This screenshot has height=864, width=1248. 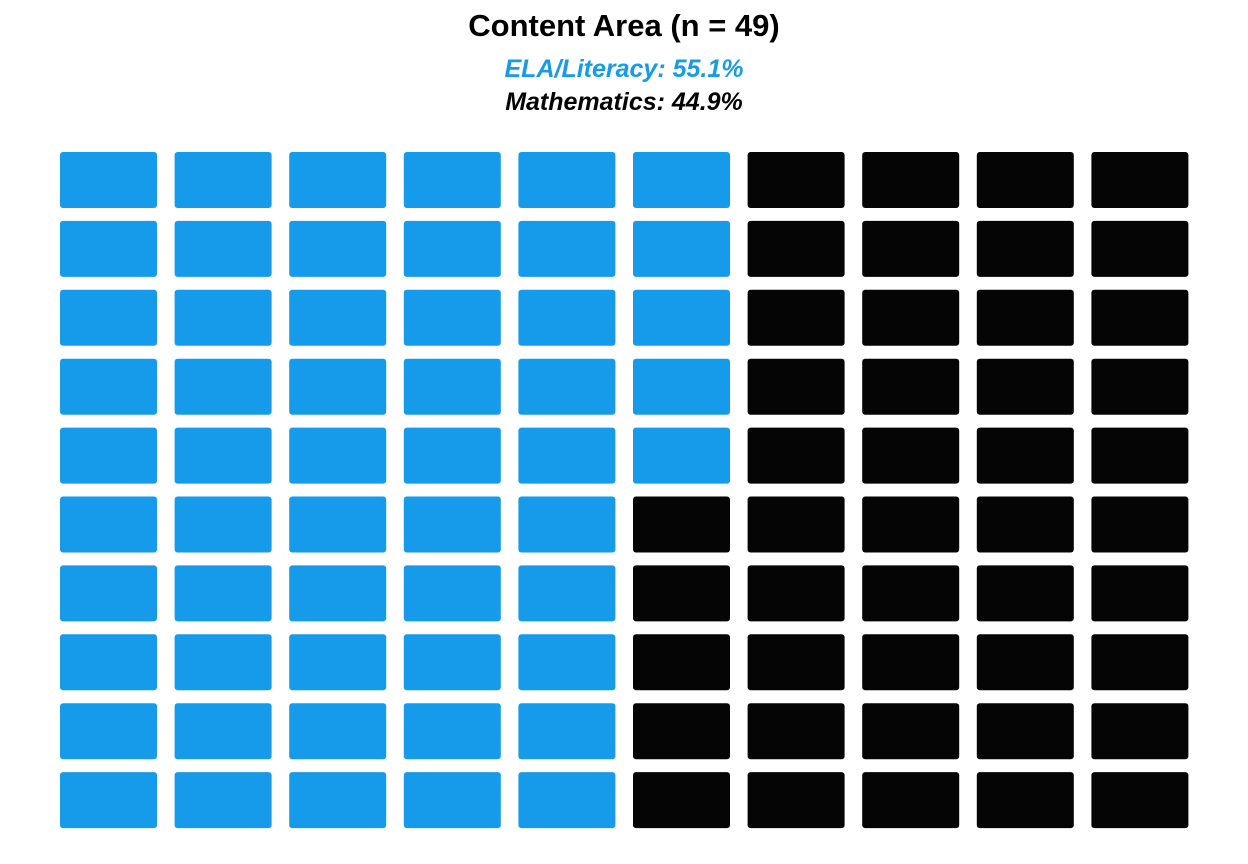 I want to click on chart-title: Content Area (n = 49), so click(x=624, y=25).